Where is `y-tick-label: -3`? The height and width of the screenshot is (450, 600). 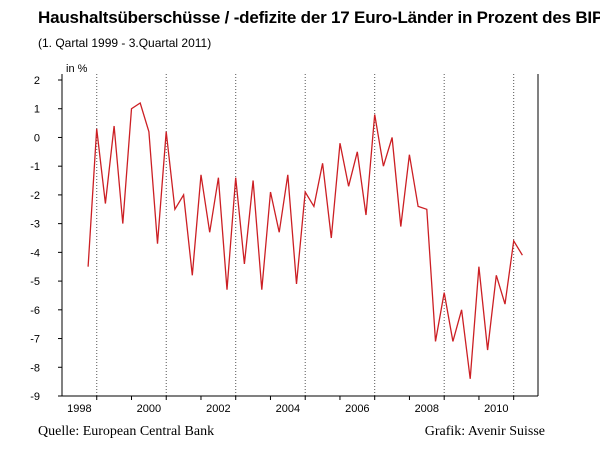
y-tick-label: -3 is located at coordinates (35, 225).